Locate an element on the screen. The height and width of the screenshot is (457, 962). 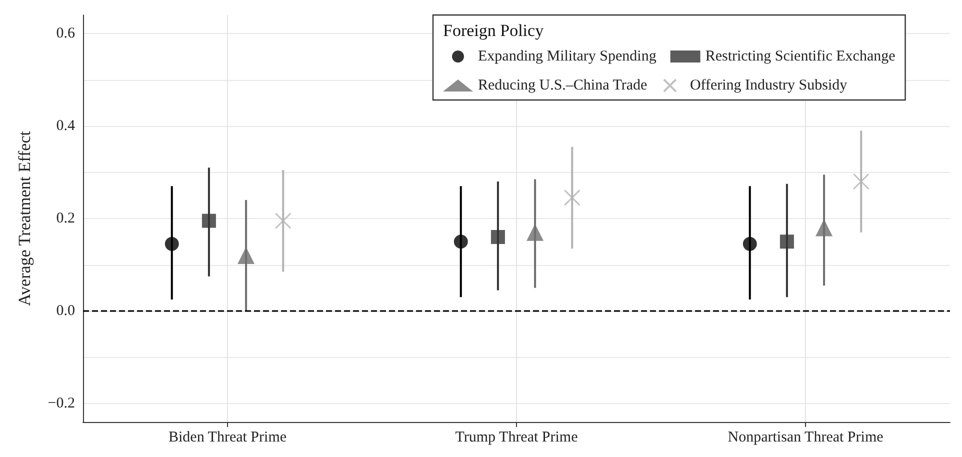
y-tick-label: 0.0 is located at coordinates (65, 311).